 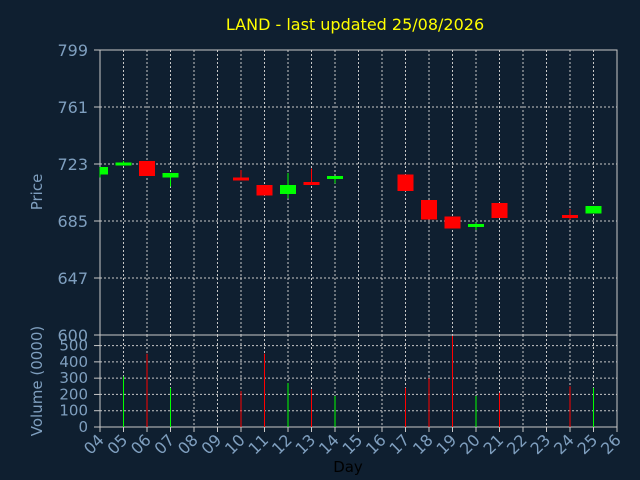 What do you see at coordinates (73, 362) in the screenshot?
I see `volume-tick-label: 400` at bounding box center [73, 362].